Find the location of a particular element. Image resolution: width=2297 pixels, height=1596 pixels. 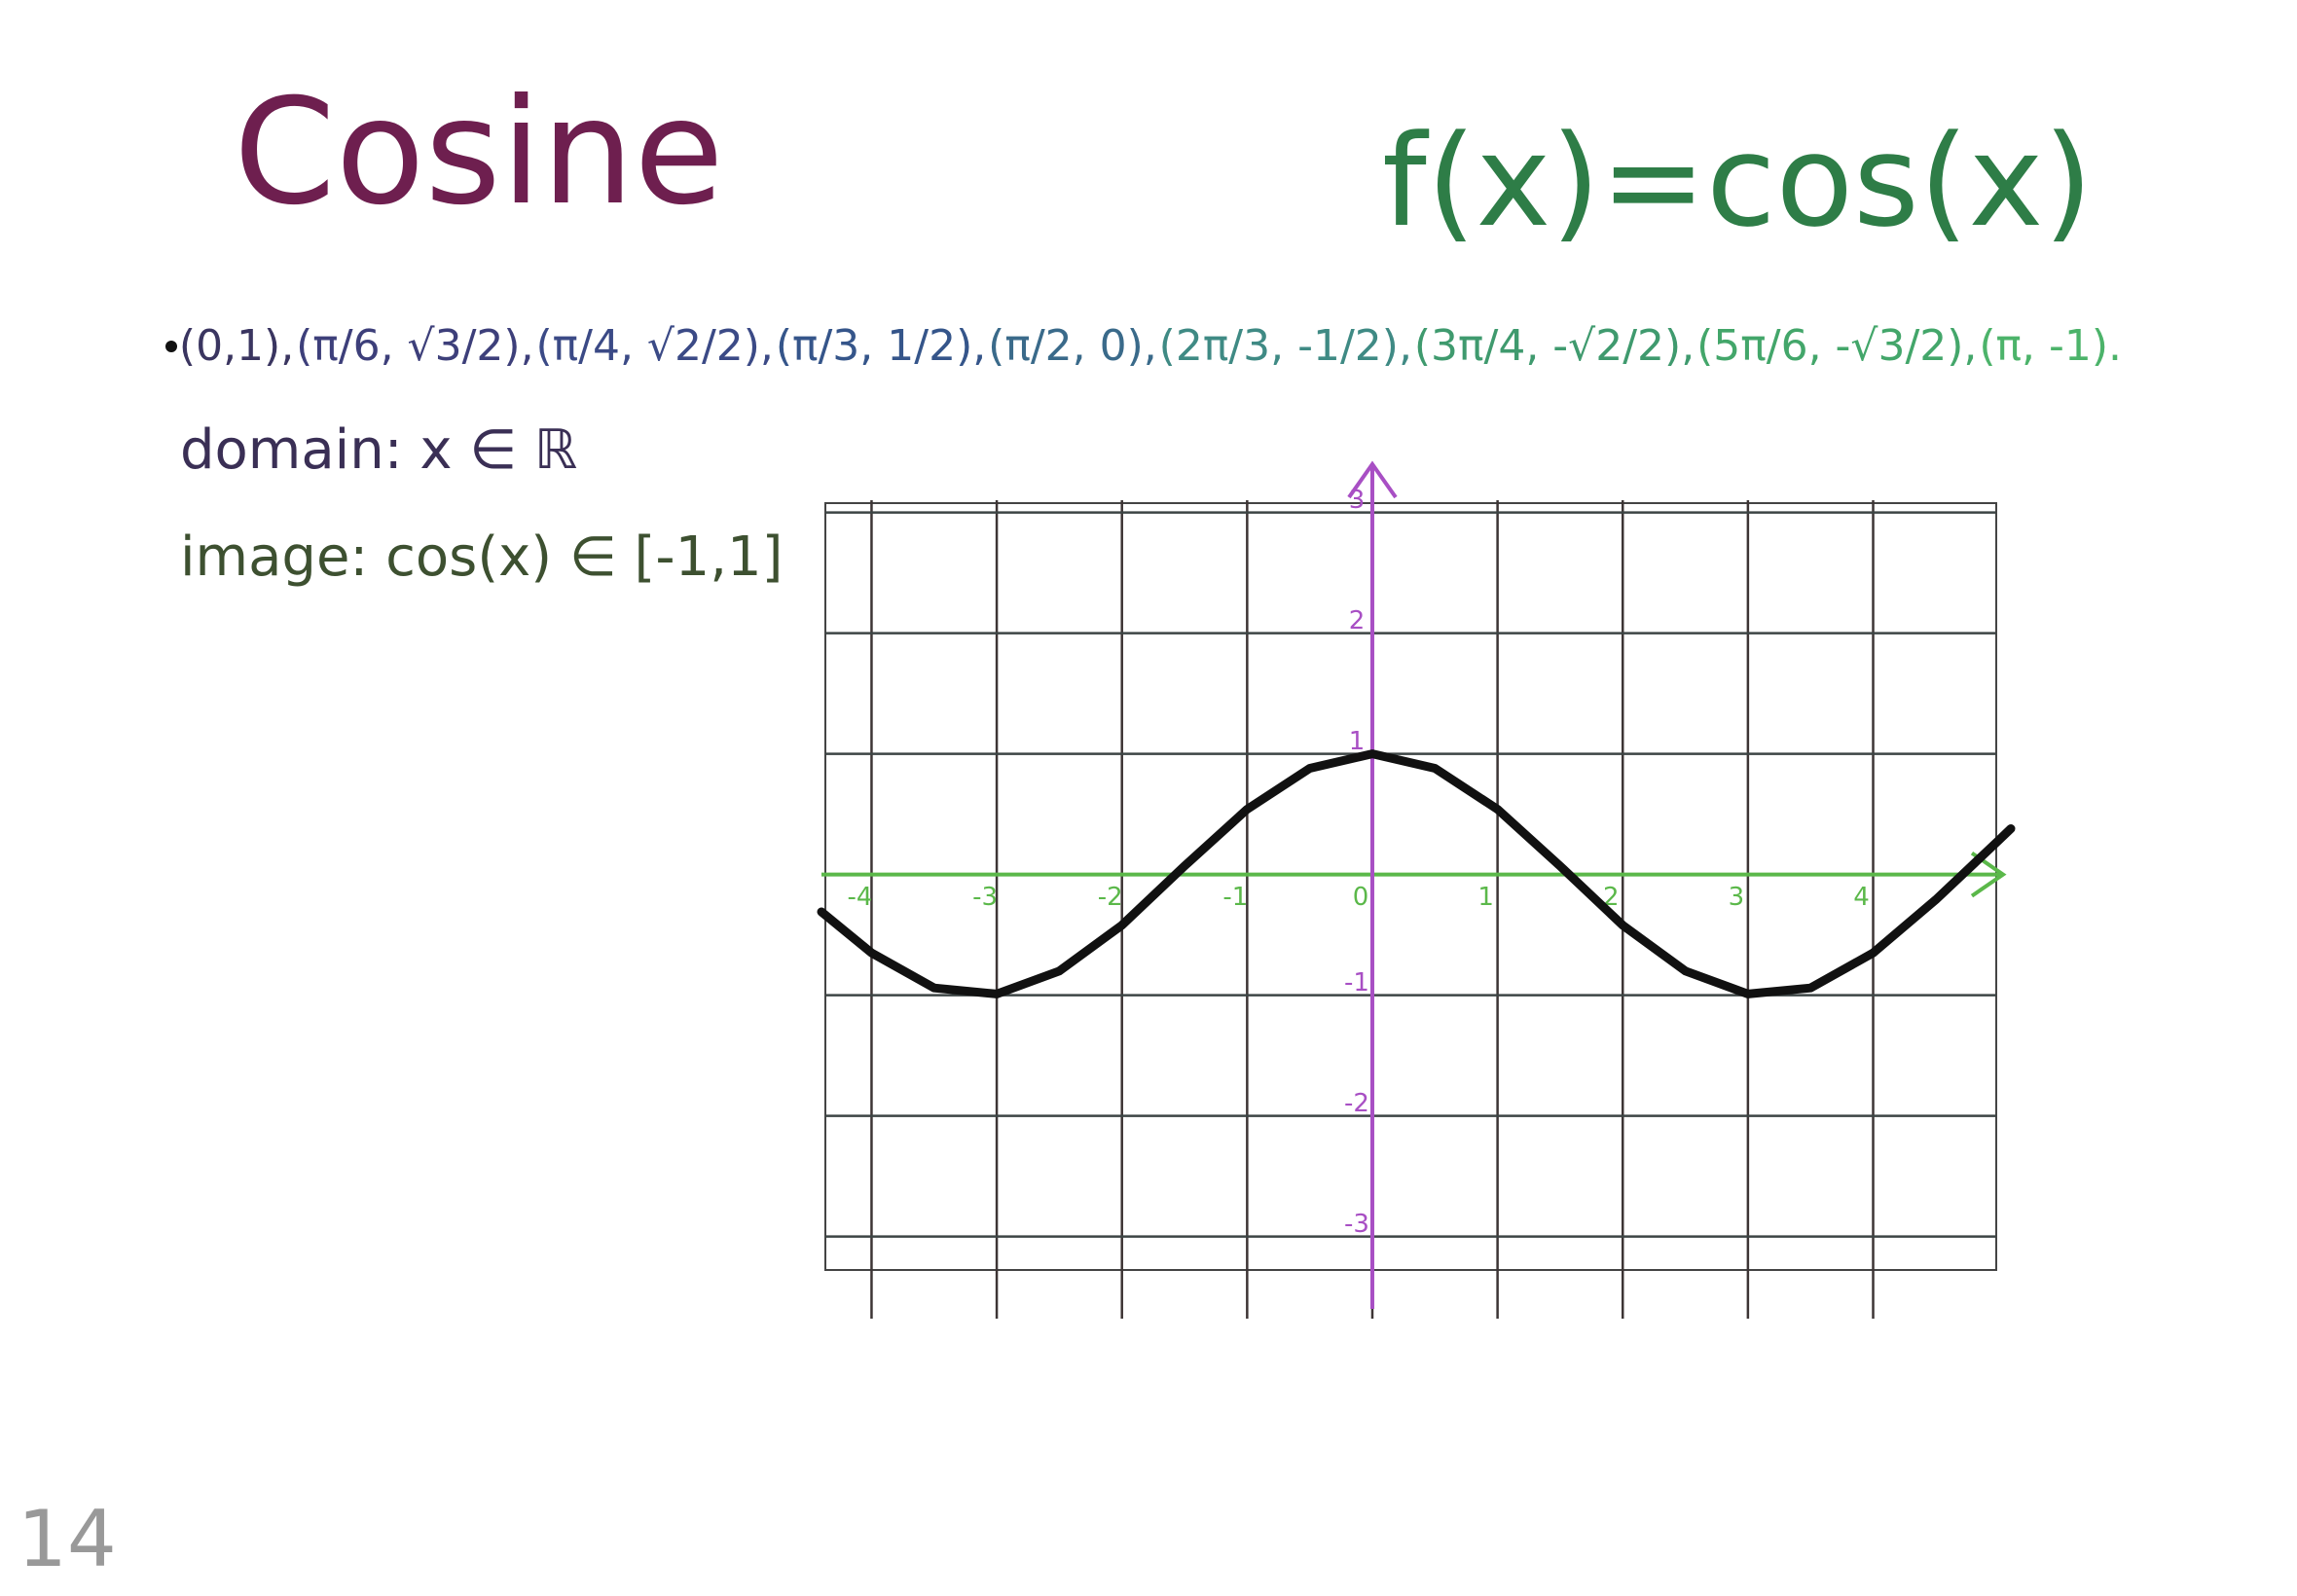

point-pair: (2π/3, -1/2), is located at coordinates (1285, 346).